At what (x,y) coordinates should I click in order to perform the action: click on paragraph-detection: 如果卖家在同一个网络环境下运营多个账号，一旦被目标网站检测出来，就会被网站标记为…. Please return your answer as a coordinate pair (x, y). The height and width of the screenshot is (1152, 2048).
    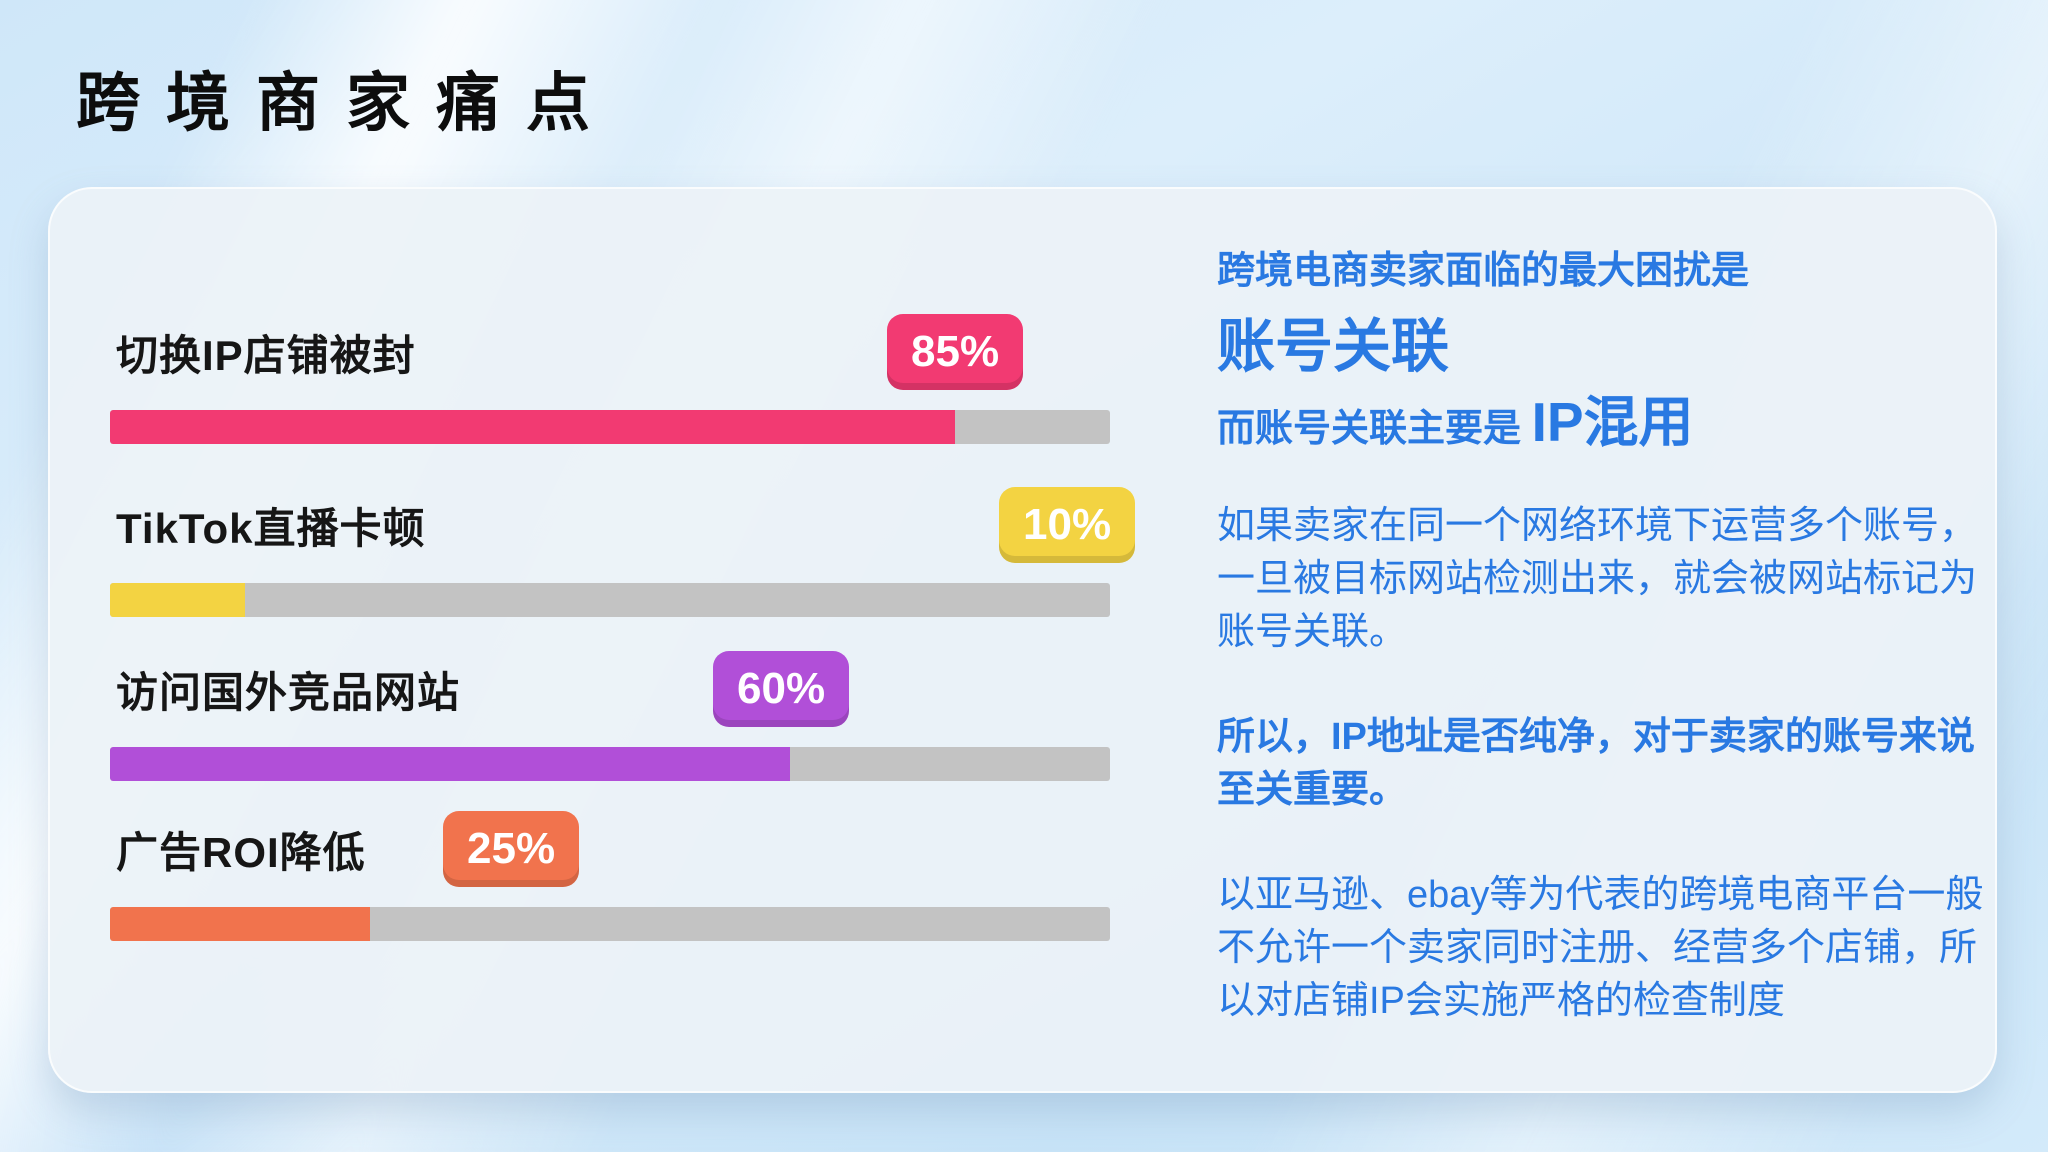
    Looking at the image, I should click on (1597, 579).